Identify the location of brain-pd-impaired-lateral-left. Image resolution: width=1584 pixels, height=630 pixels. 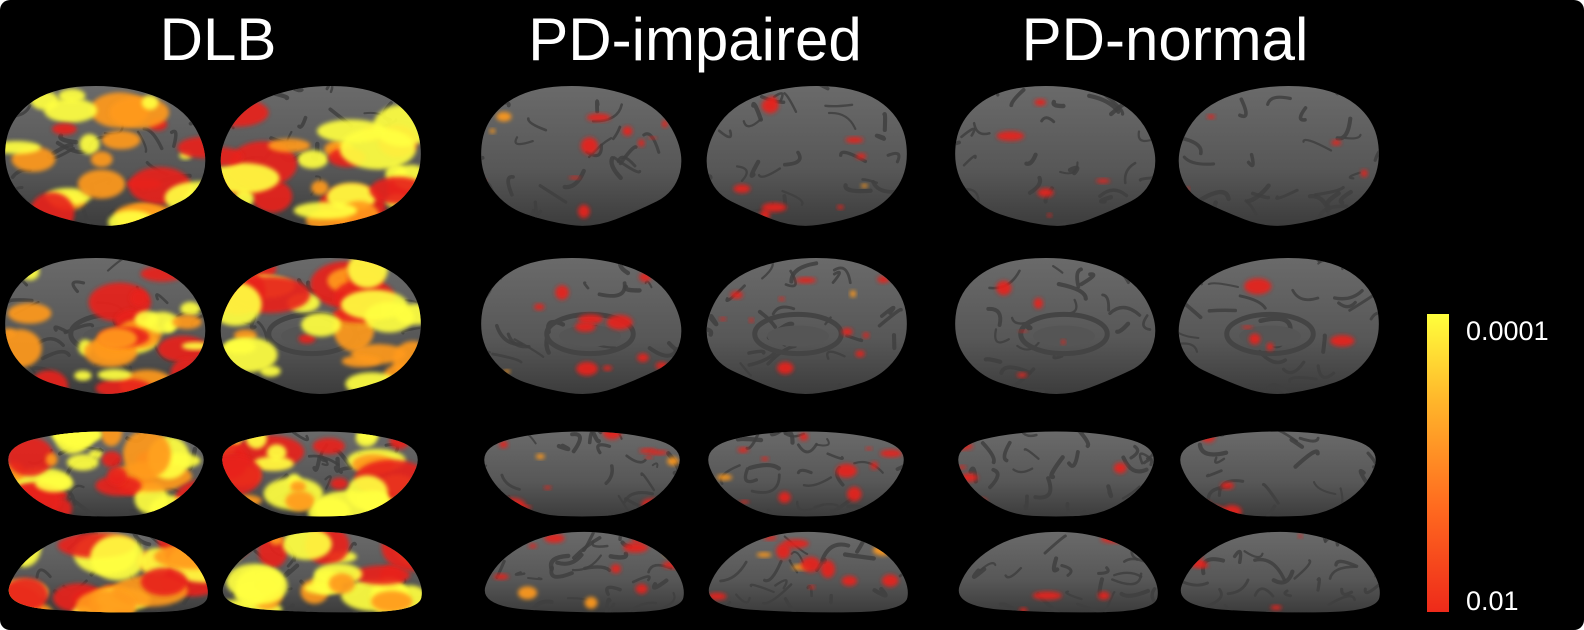
(581, 155).